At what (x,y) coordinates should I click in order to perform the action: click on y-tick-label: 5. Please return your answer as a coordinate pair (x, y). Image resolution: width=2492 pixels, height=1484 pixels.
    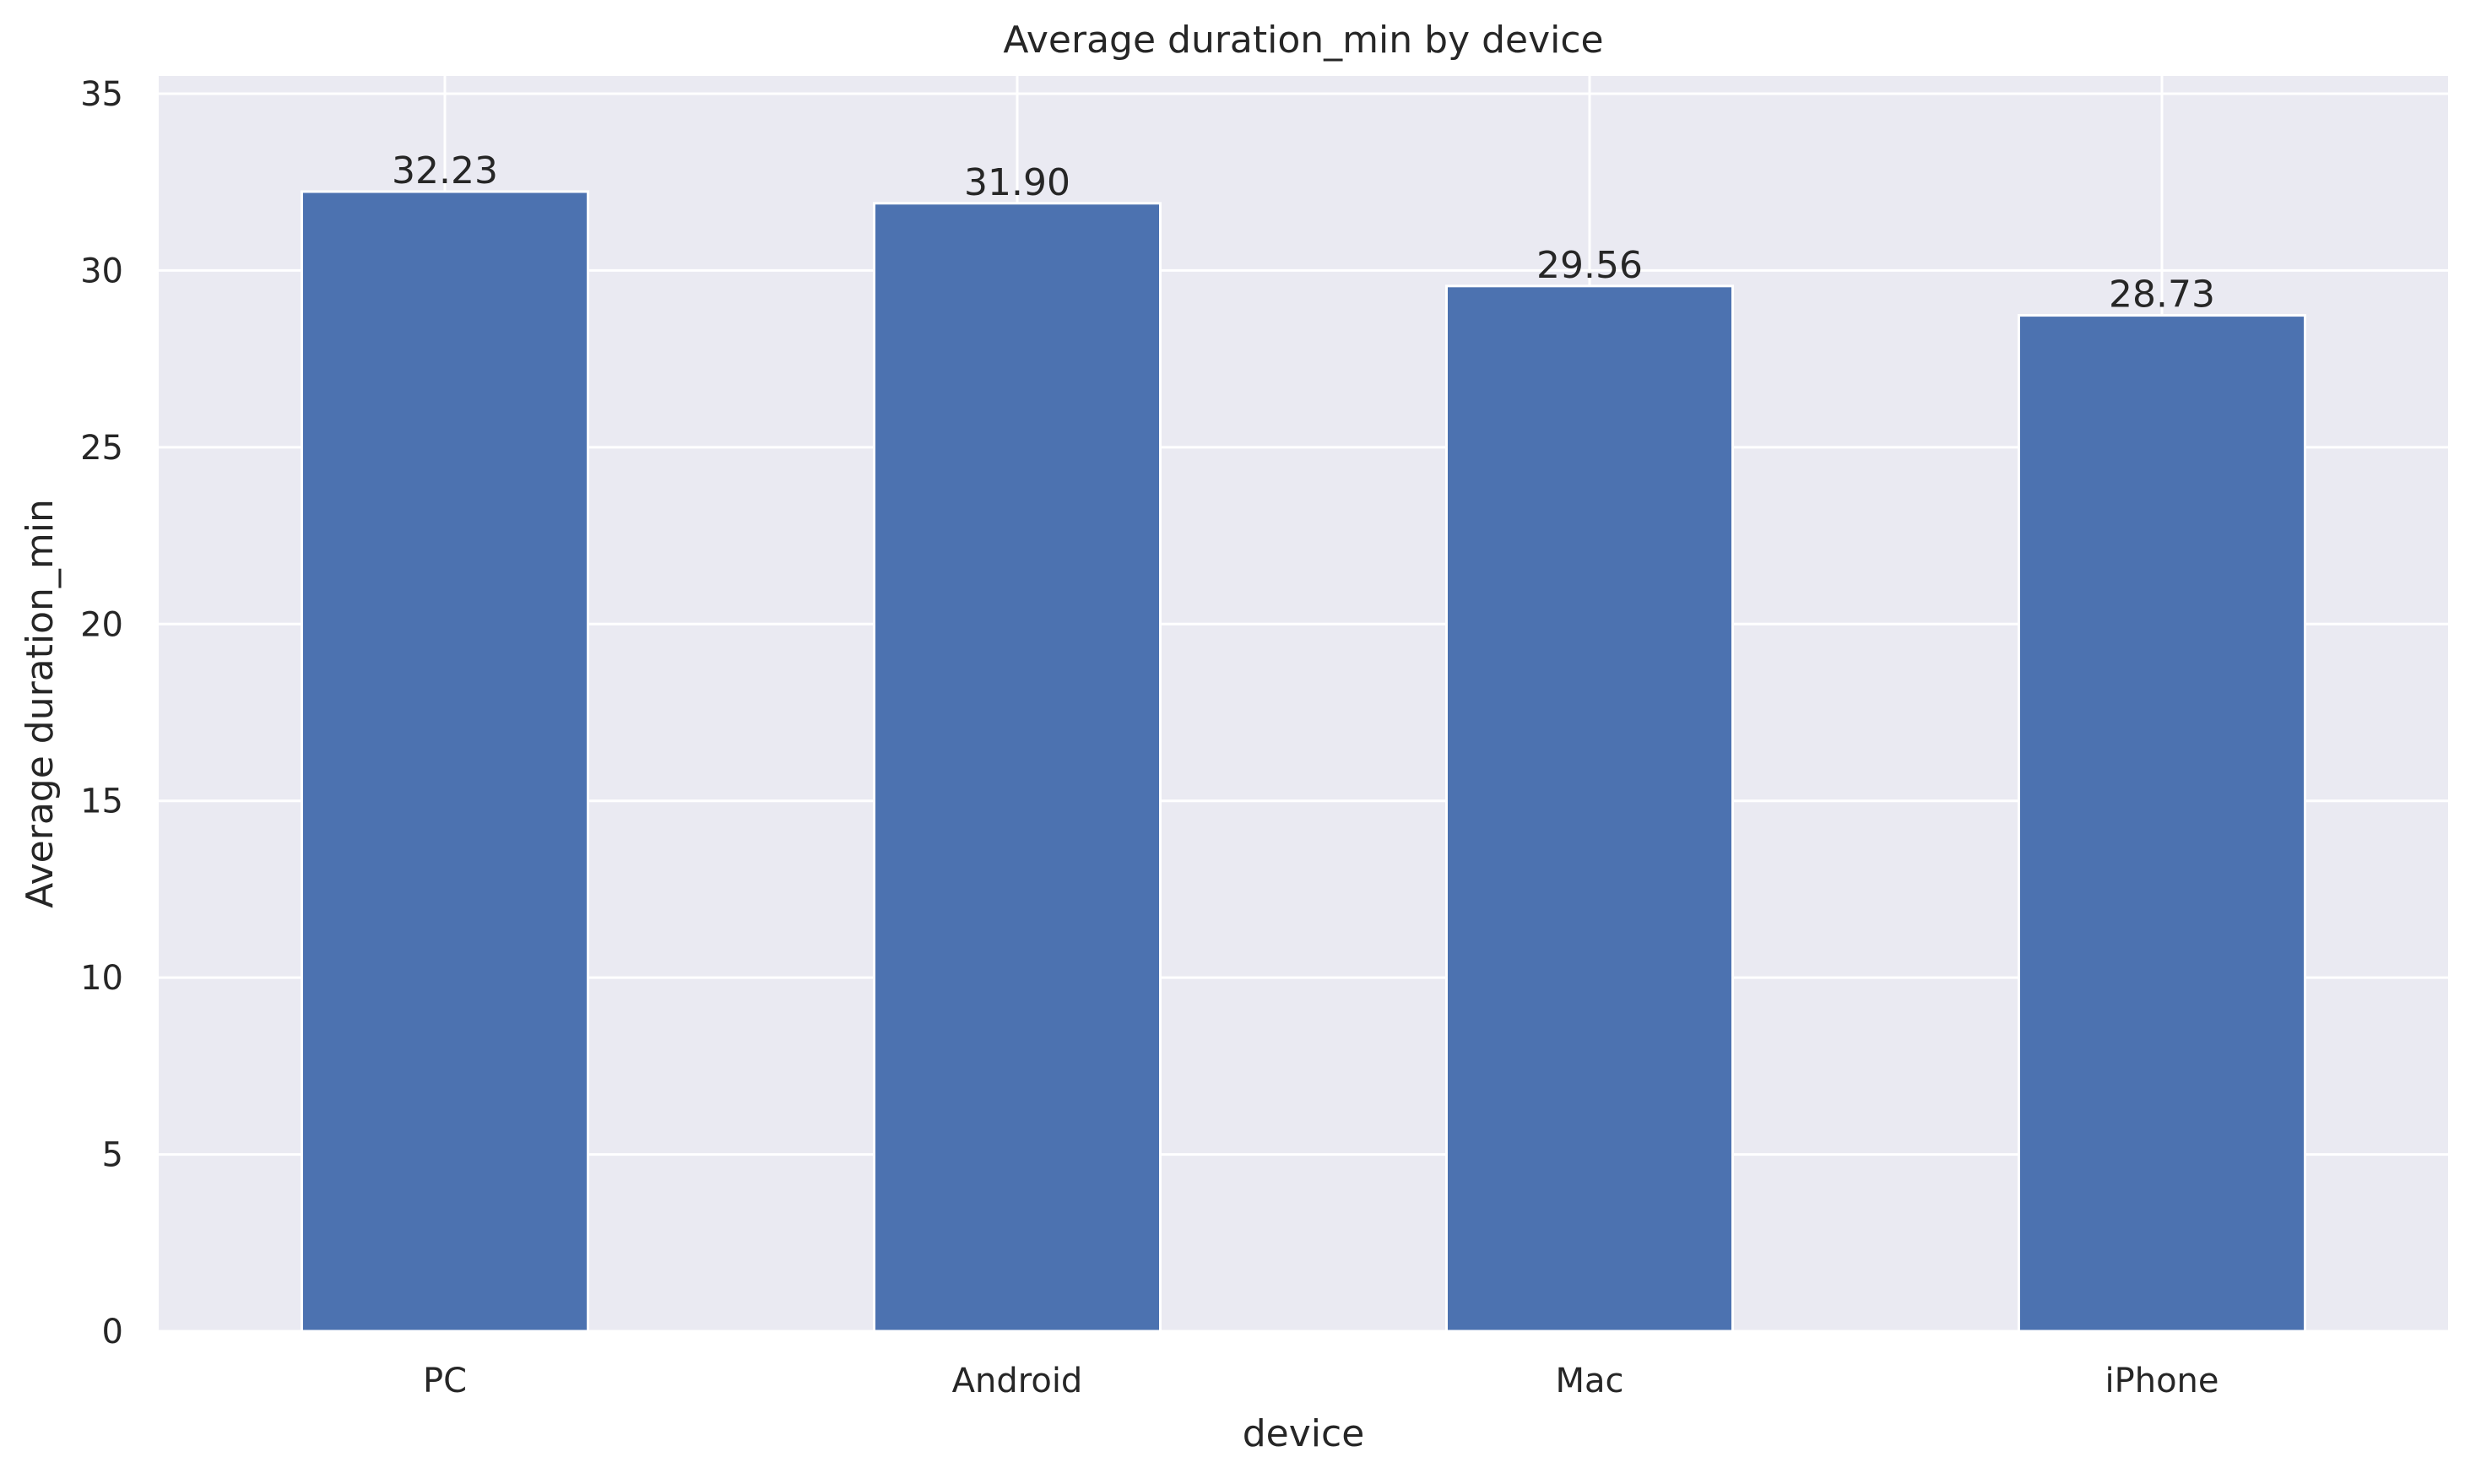
    Looking at the image, I should click on (113, 1155).